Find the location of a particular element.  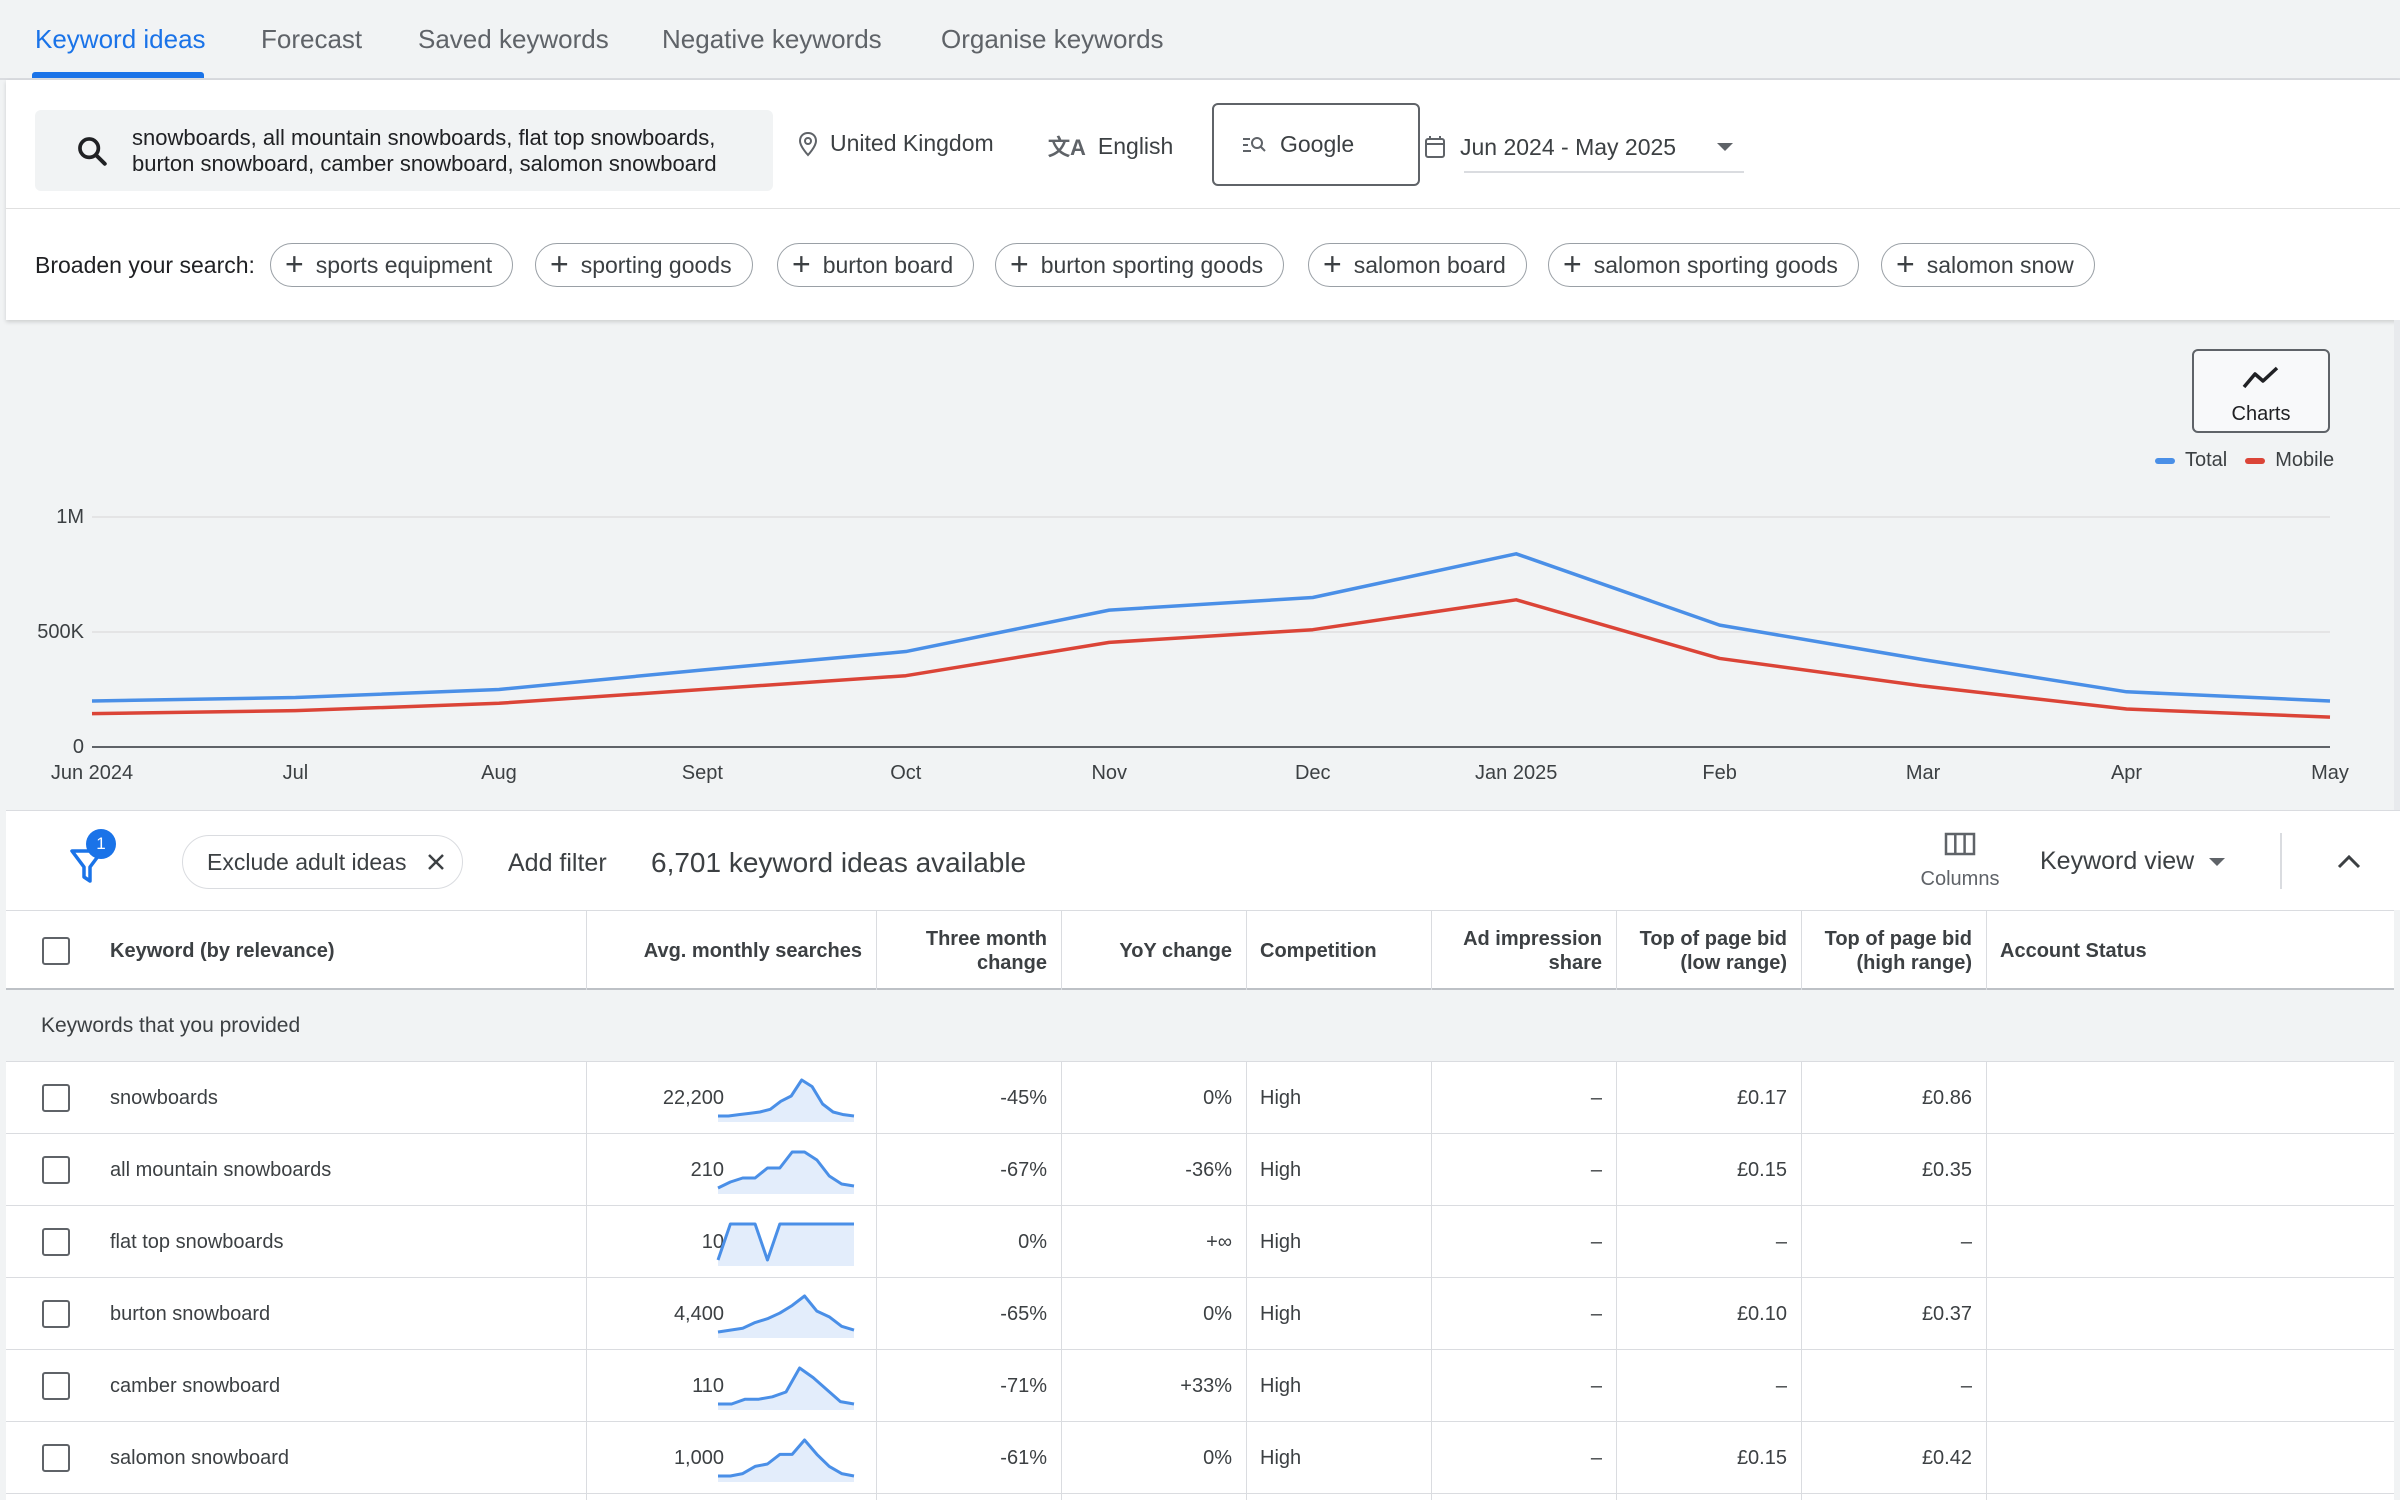

location-selector: United Kingdom is located at coordinates (896, 143).